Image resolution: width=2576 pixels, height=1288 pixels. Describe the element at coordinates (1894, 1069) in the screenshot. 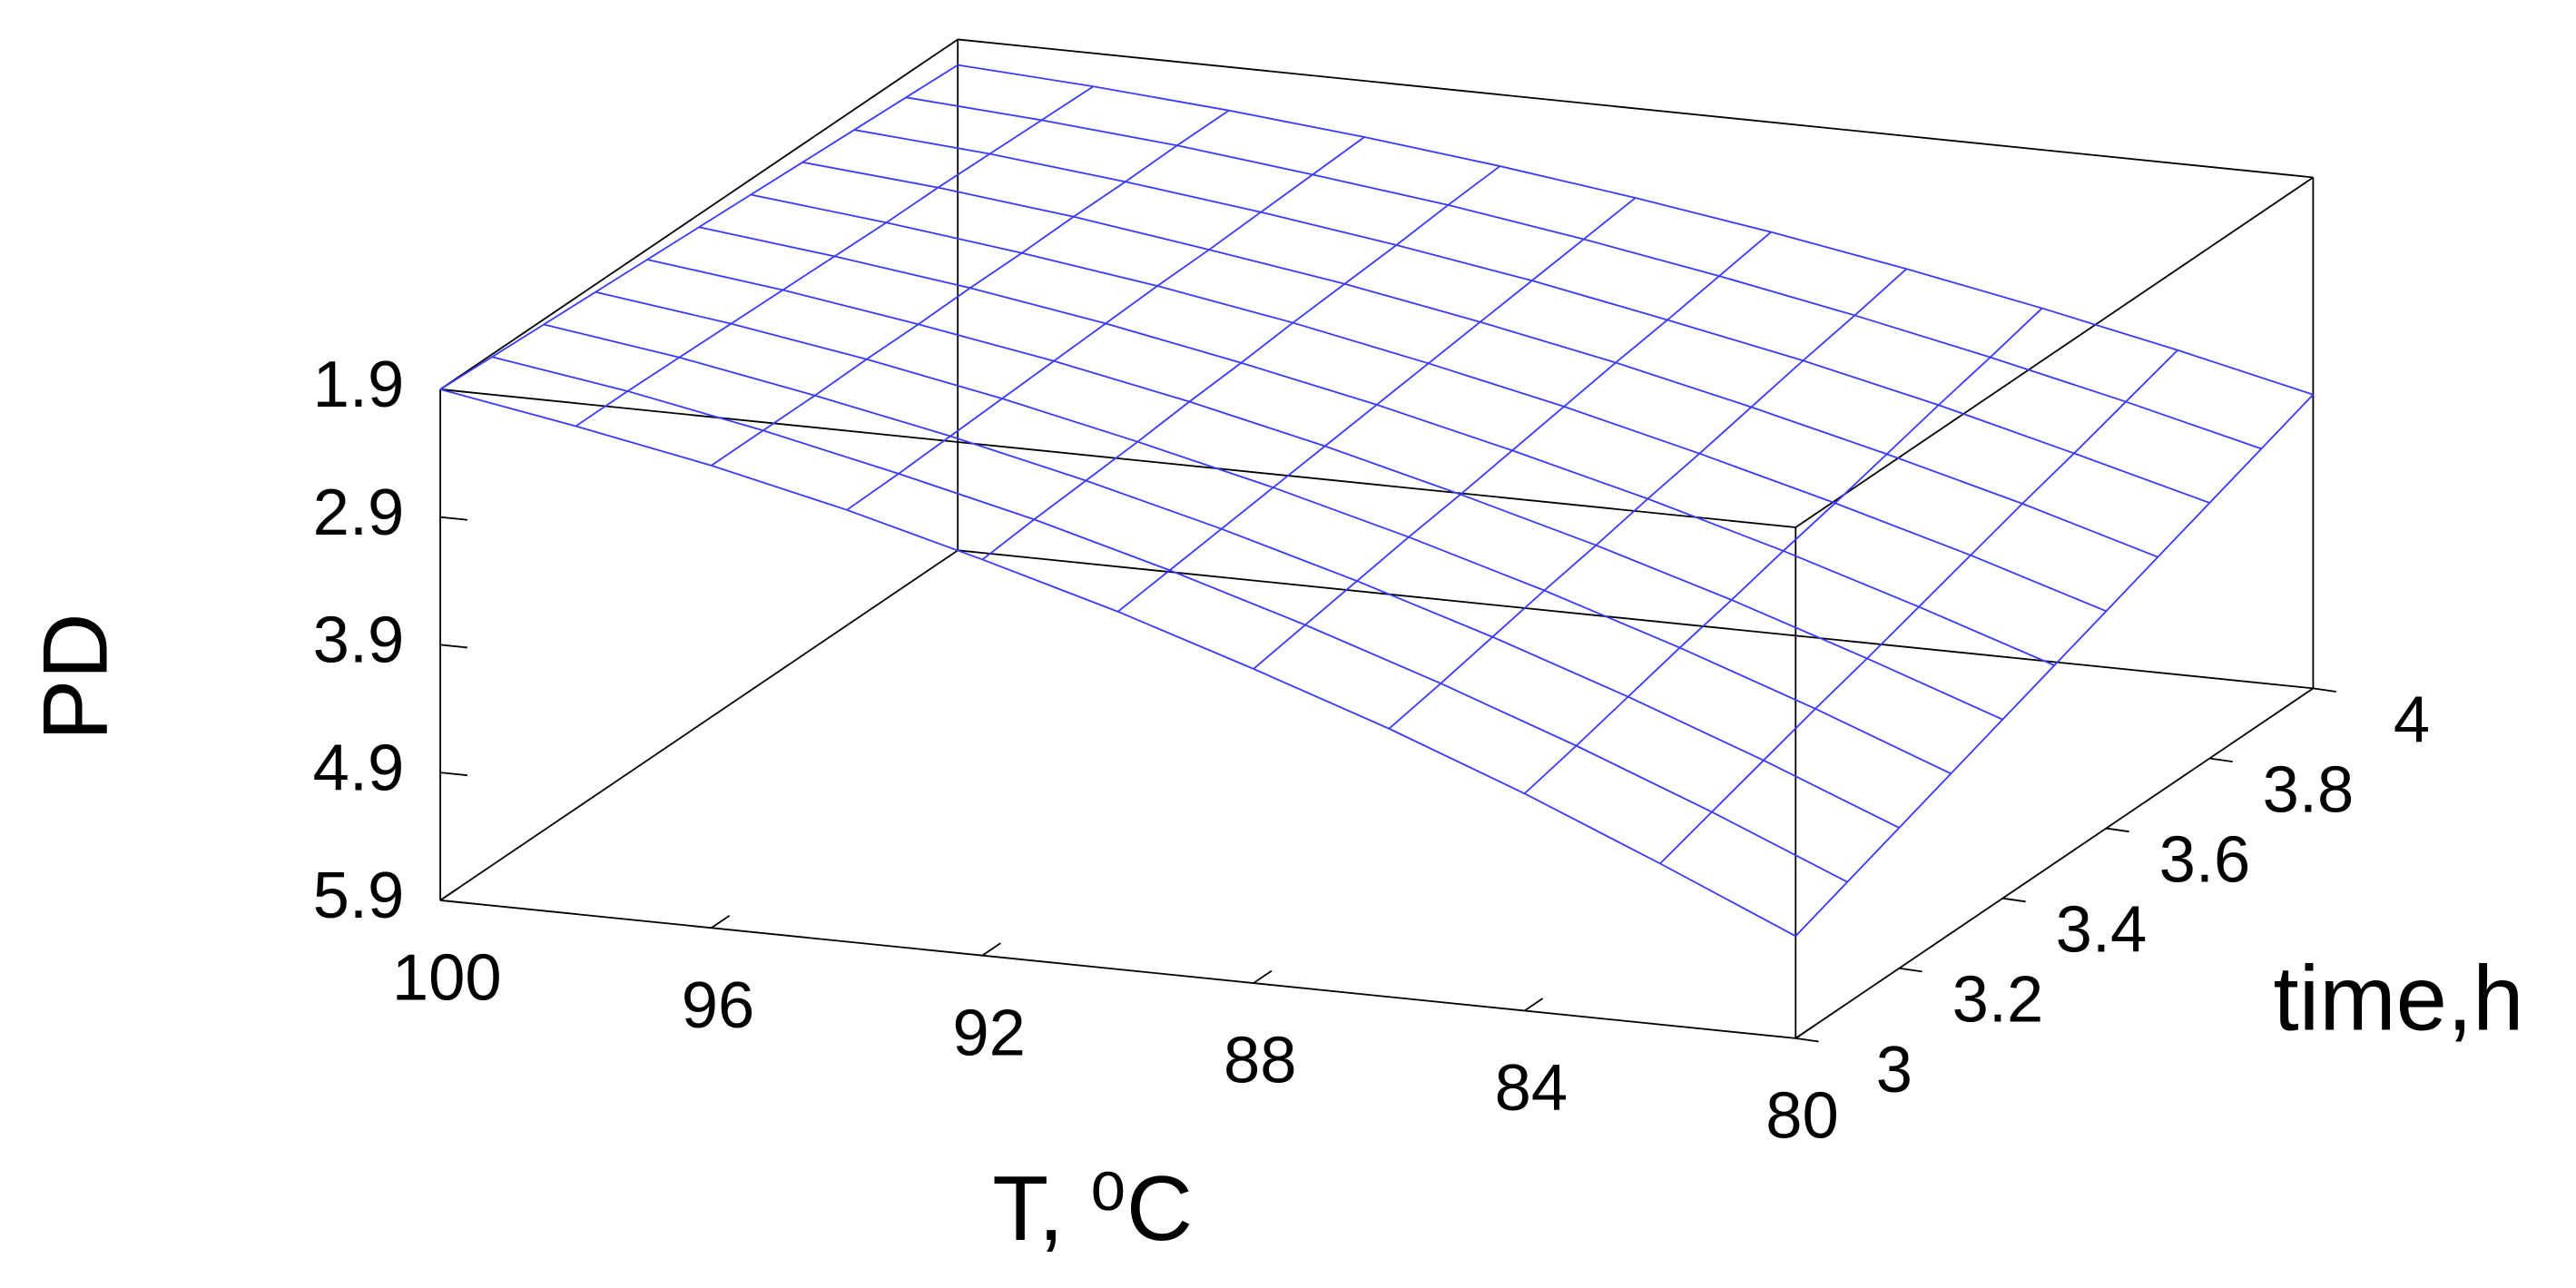

I see `y-tick-label: 3` at that location.